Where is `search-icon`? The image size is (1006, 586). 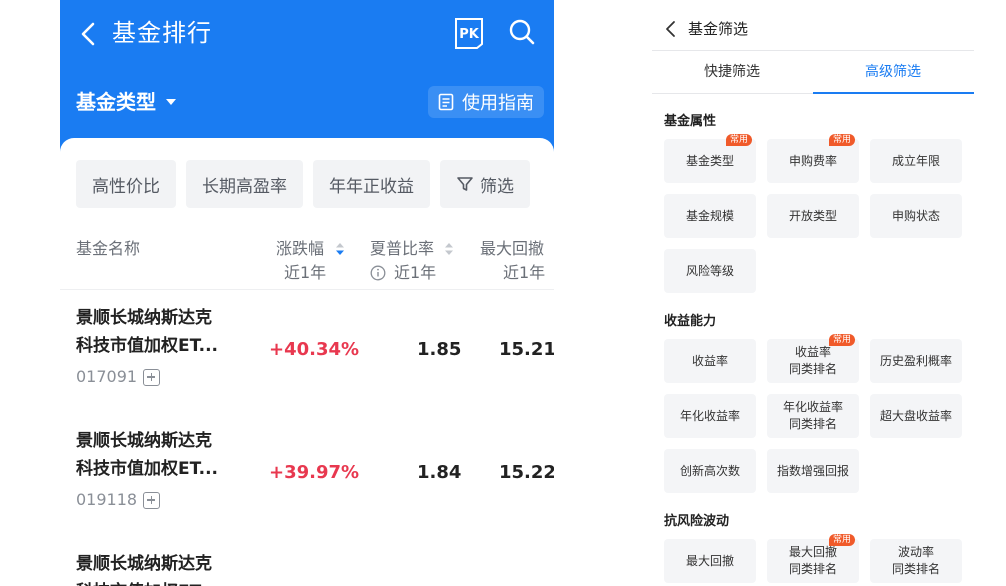
search-icon is located at coordinates (522, 32).